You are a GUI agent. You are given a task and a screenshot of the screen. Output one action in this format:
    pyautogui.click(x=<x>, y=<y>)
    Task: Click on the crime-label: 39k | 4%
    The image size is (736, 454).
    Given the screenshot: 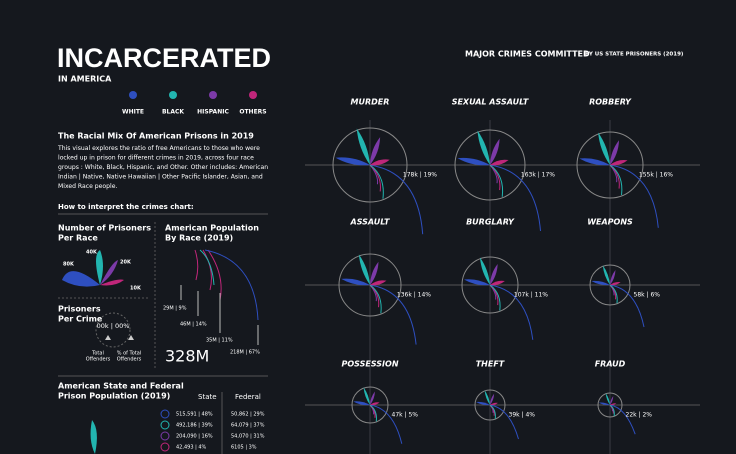 What is the action you would take?
    pyautogui.click(x=522, y=415)
    